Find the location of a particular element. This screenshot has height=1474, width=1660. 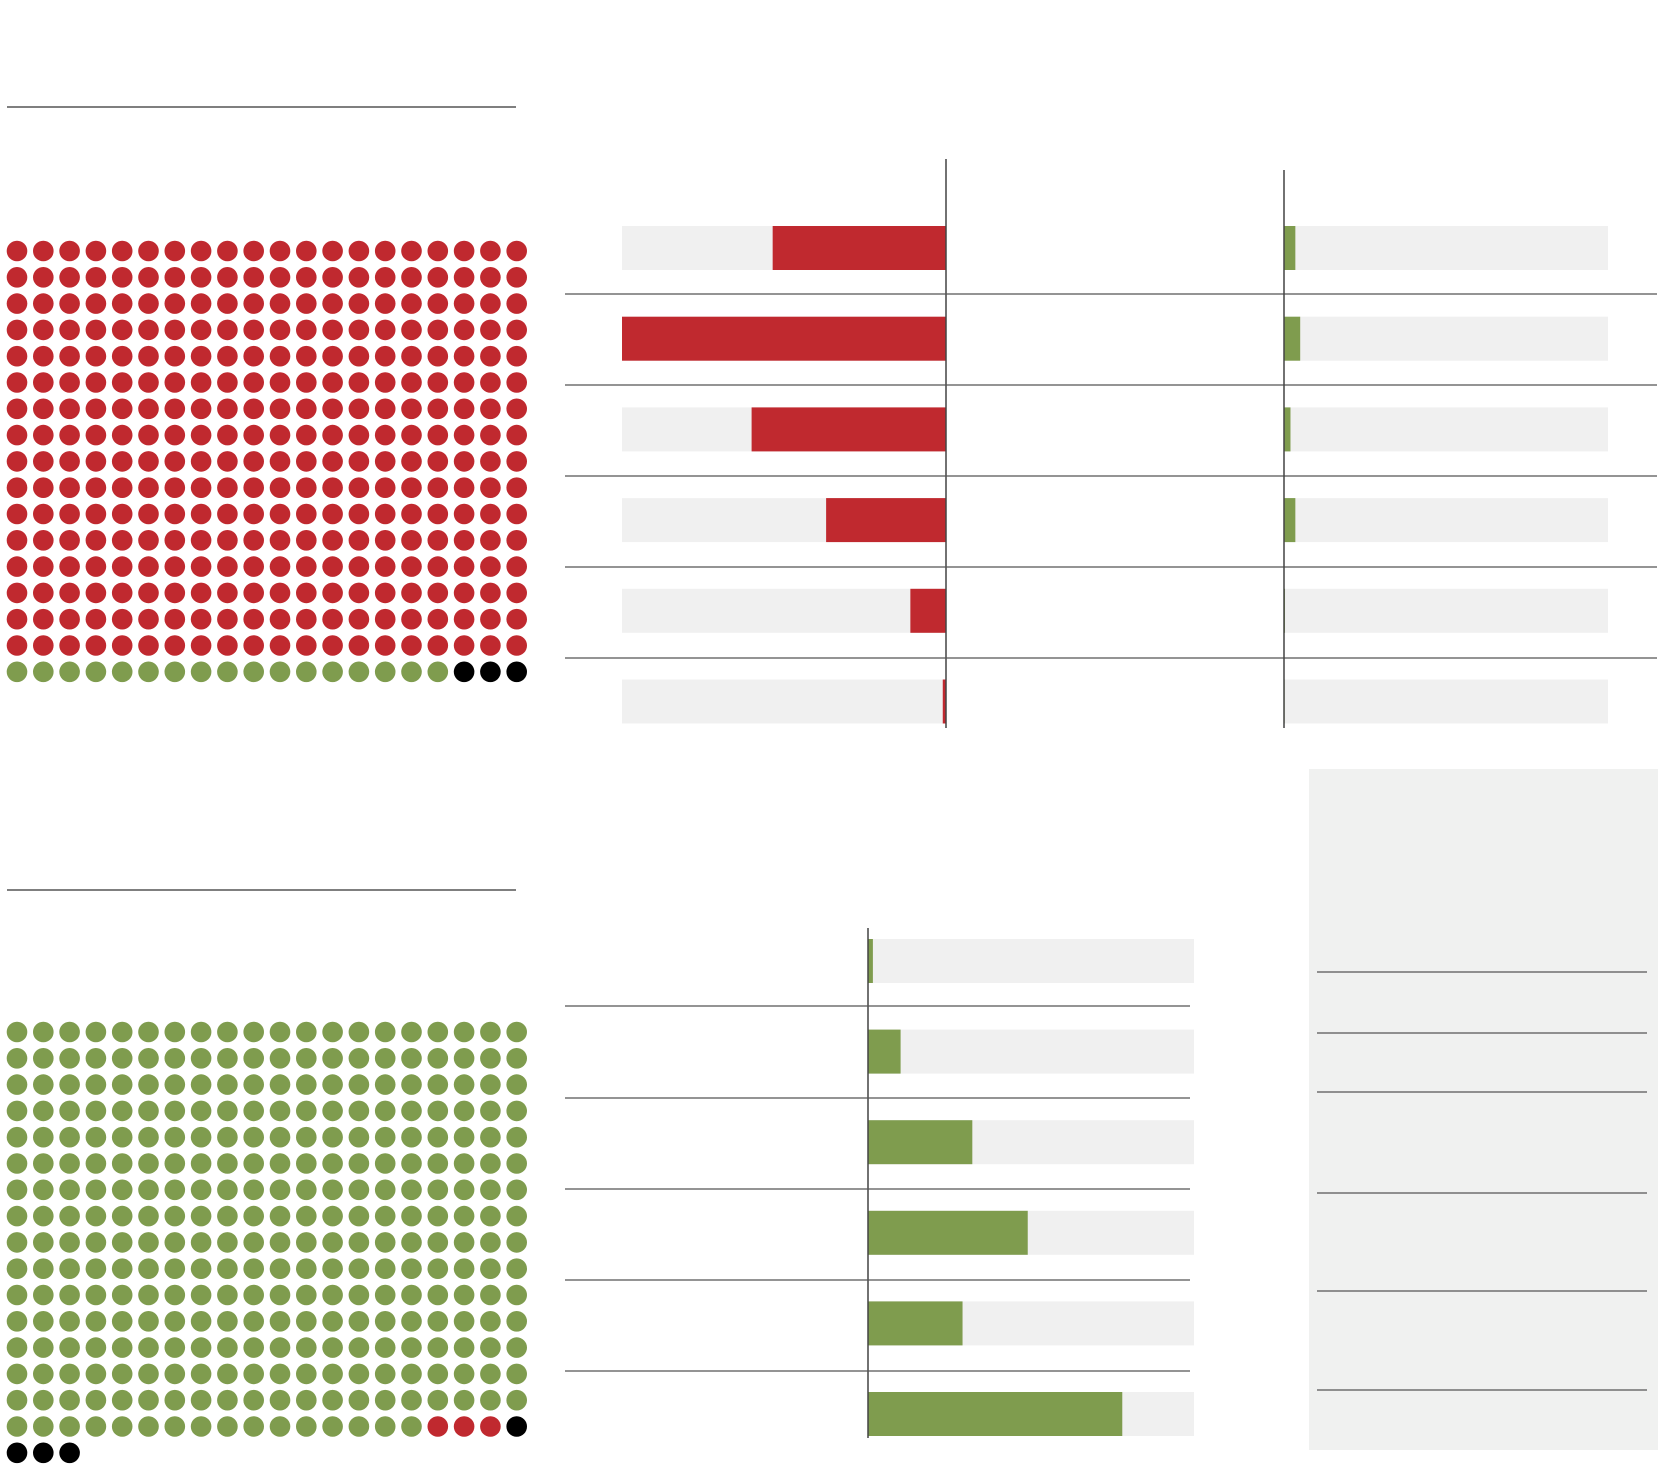

bar-top-left-bar is located at coordinates (784, 338).